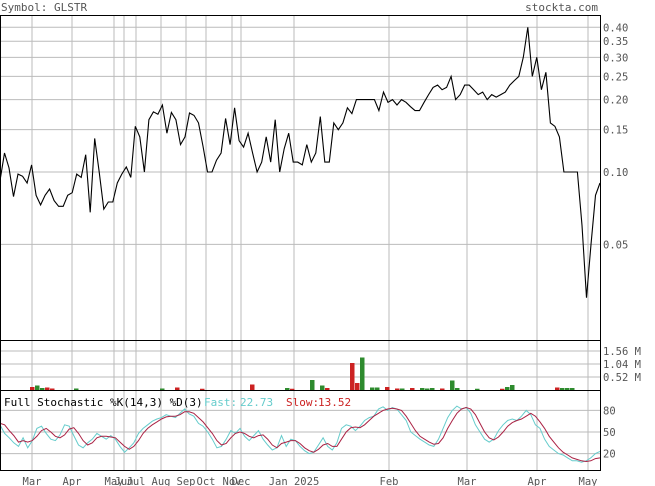 This screenshot has width=655, height=486. What do you see at coordinates (609, 455) in the screenshot?
I see `stochastic-tick-label: 20` at bounding box center [609, 455].